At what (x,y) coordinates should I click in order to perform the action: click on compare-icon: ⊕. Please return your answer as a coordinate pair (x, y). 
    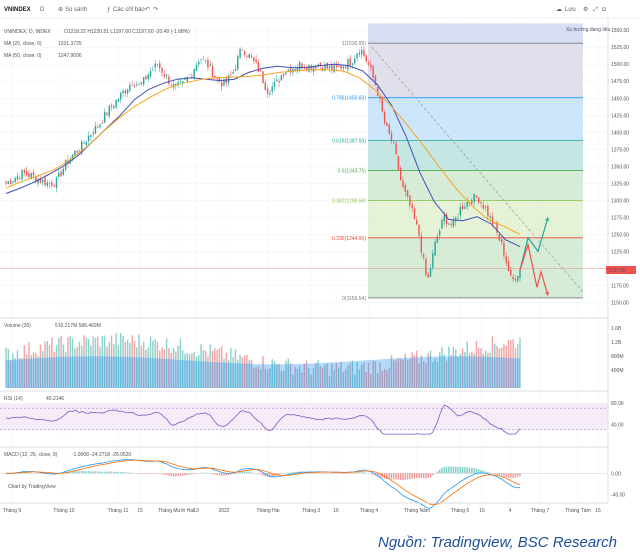
    Looking at the image, I should click on (60, 10).